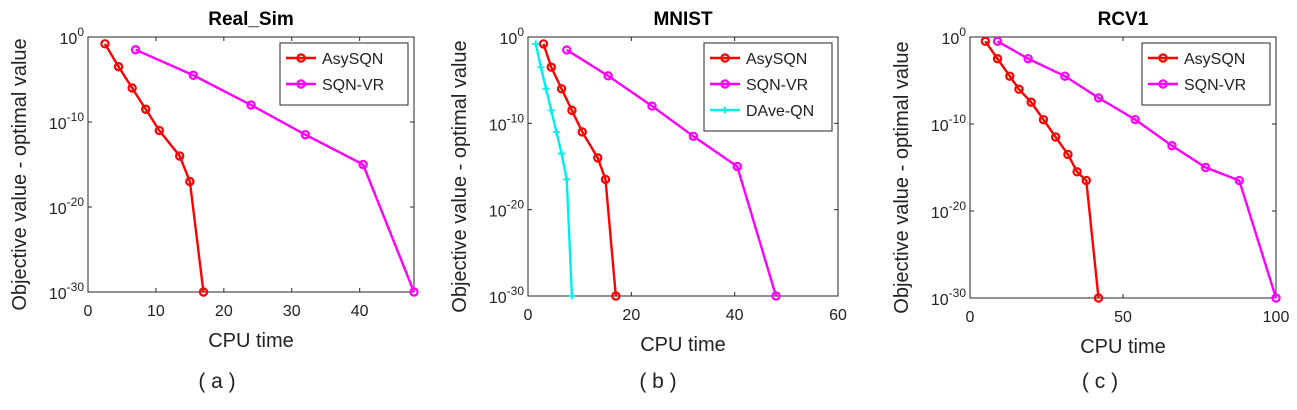  I want to click on legend-label: DAve-QN, so click(780, 111).